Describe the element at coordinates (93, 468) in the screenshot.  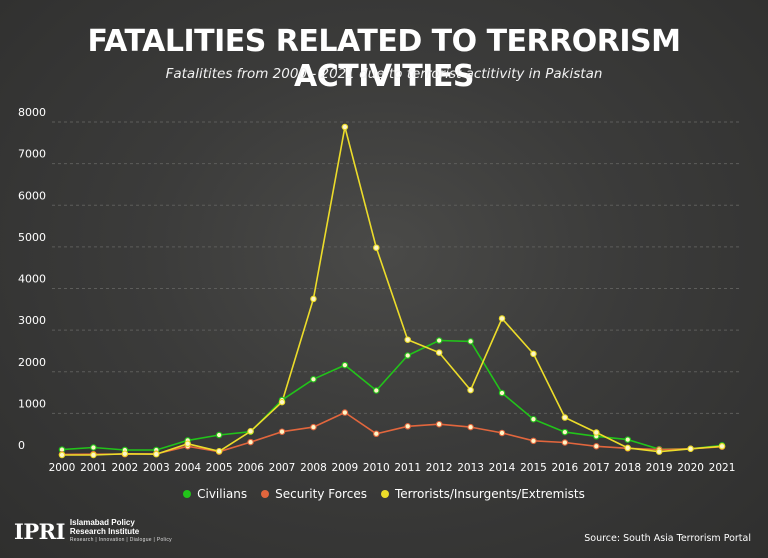
I see `x-tick-label: 2001` at that location.